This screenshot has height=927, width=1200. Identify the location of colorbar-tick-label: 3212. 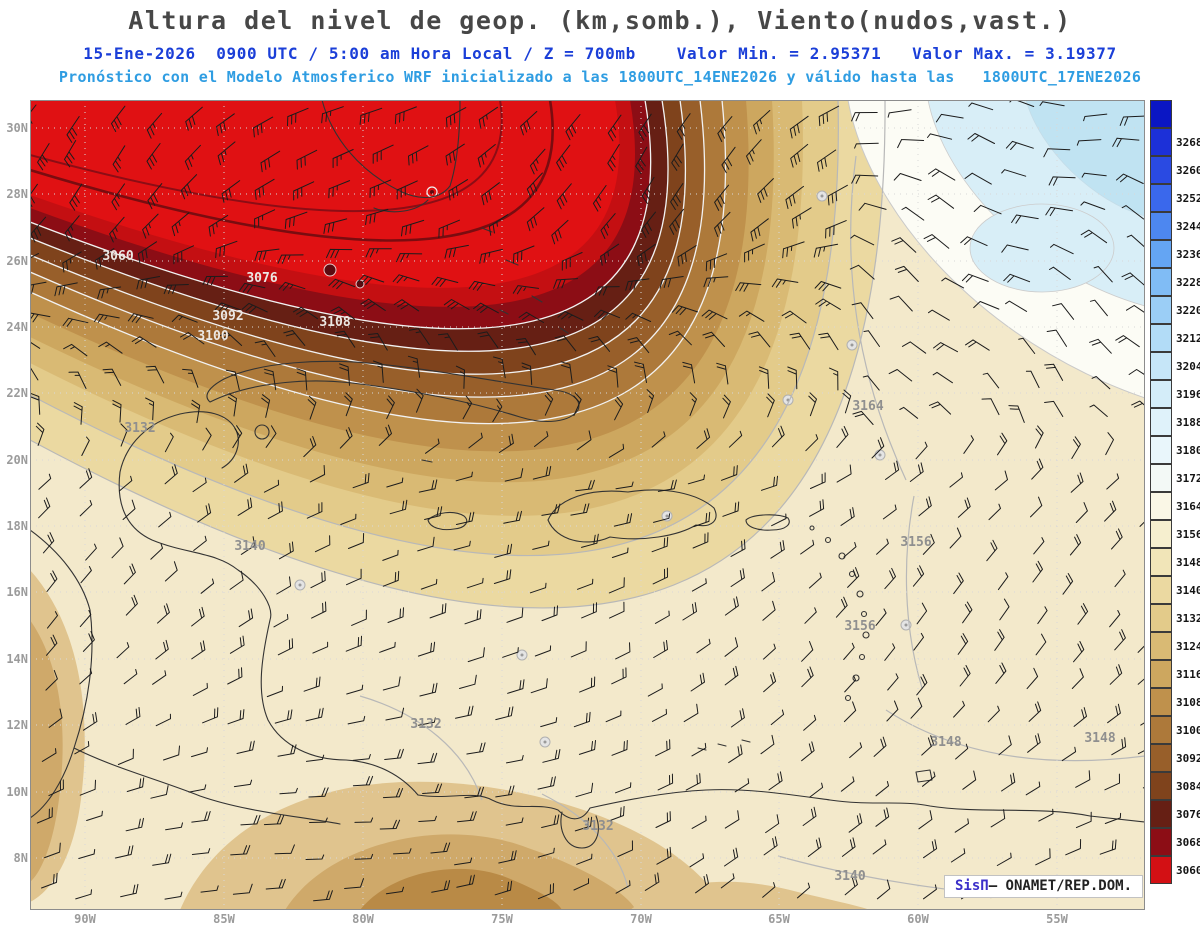
(1188, 338).